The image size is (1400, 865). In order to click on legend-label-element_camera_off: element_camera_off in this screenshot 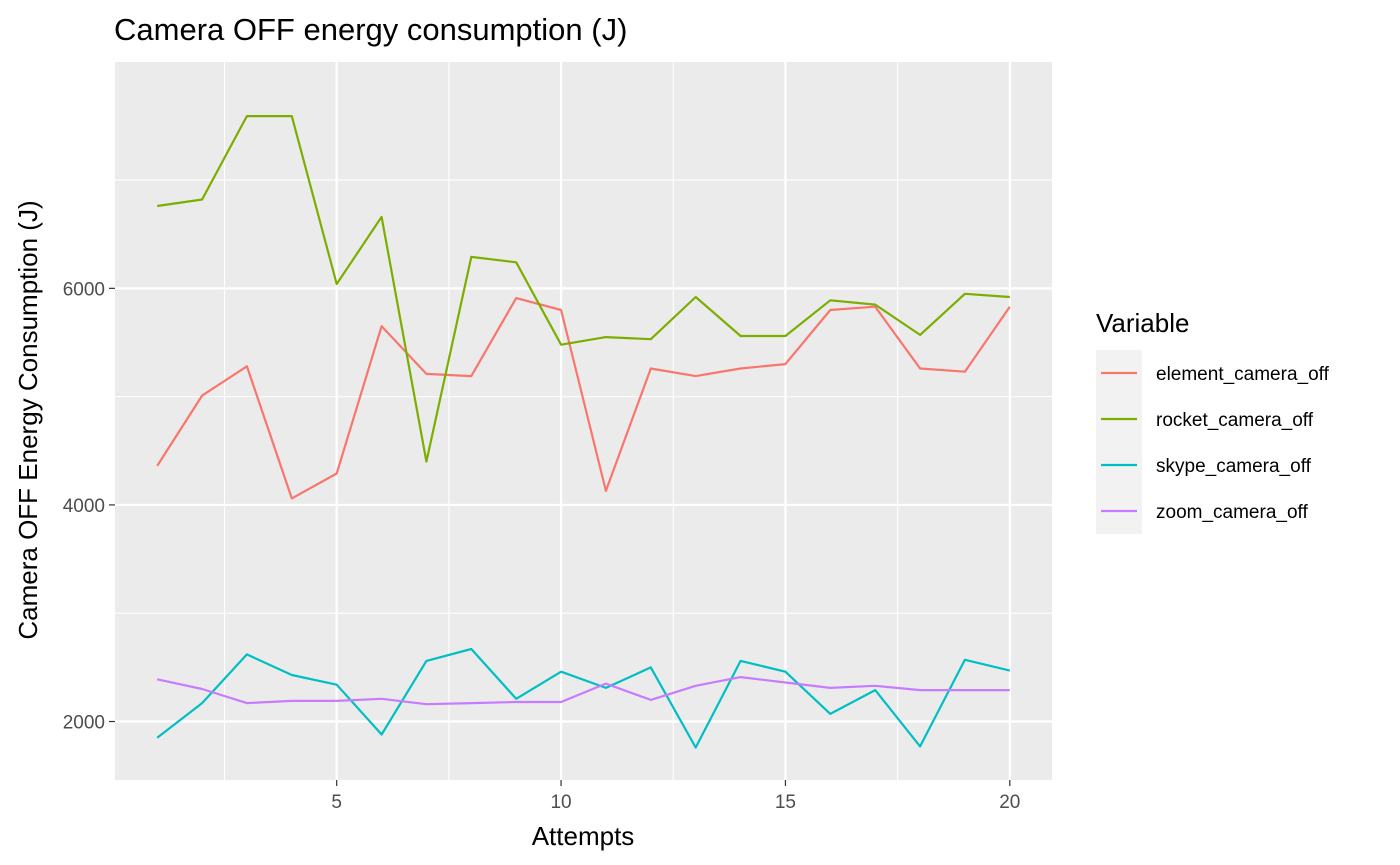, I will do `click(1243, 374)`.